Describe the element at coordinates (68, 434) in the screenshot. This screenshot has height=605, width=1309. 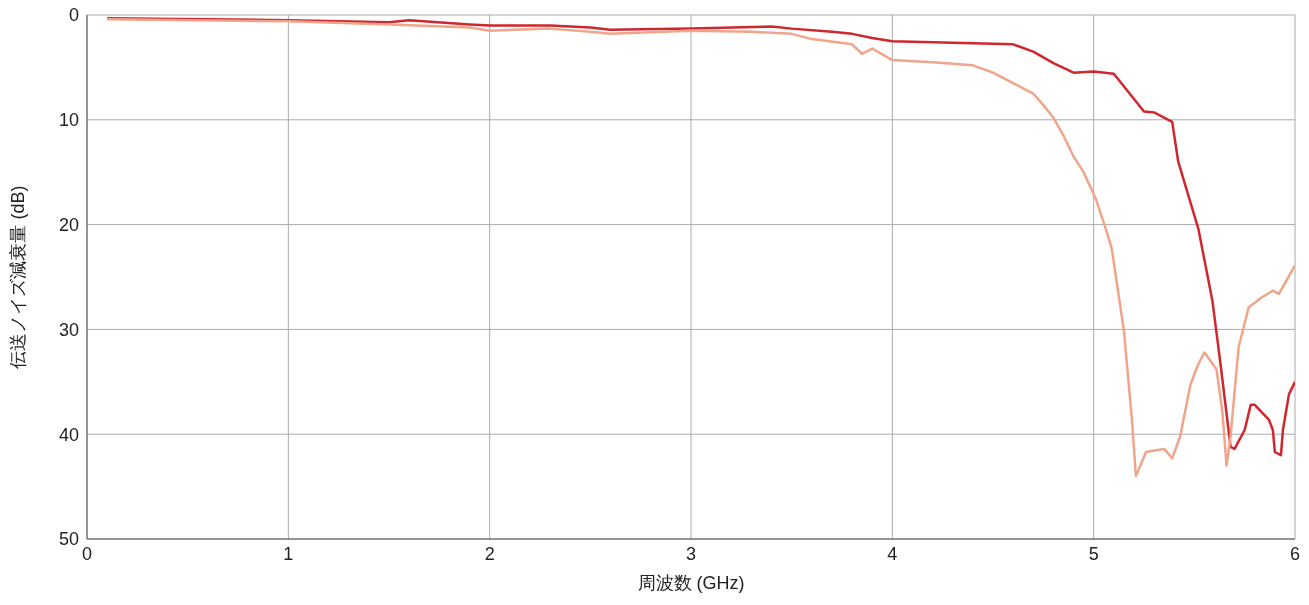
I see `y-tick-label: 40` at that location.